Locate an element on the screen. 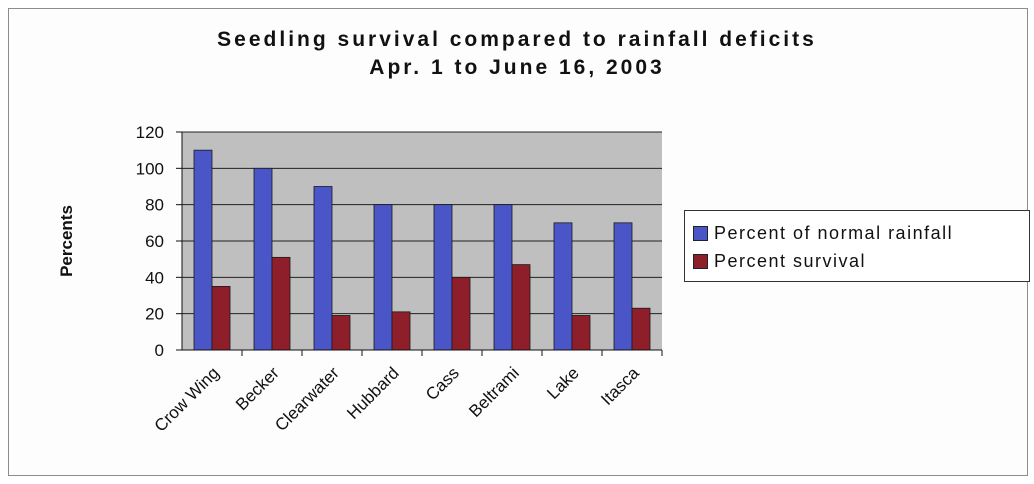 This screenshot has height=484, width=1034. x-tick-label: Crow Wing is located at coordinates (187, 399).